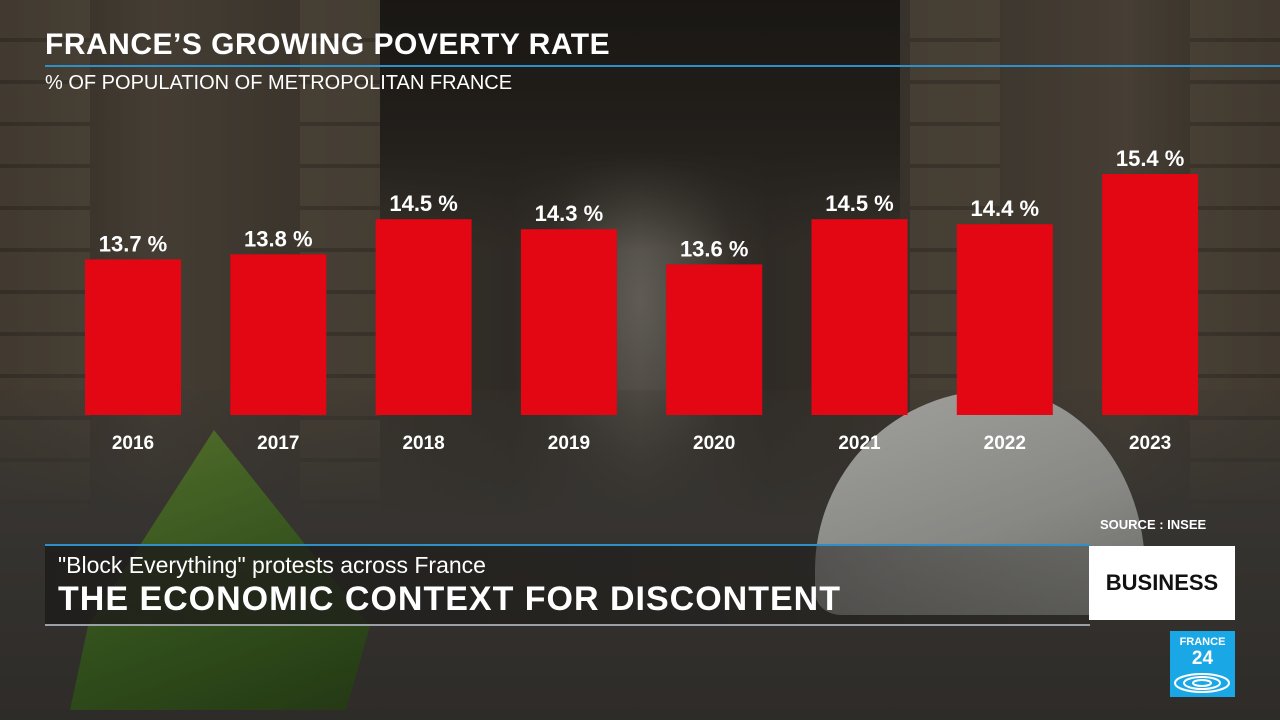  I want to click on france24-logo: FRANCE 24, so click(1202, 664).